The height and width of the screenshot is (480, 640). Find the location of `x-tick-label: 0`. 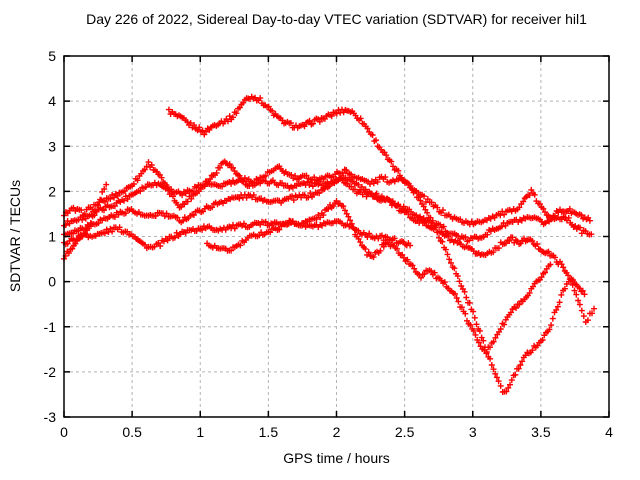

x-tick-label: 0 is located at coordinates (64, 432).